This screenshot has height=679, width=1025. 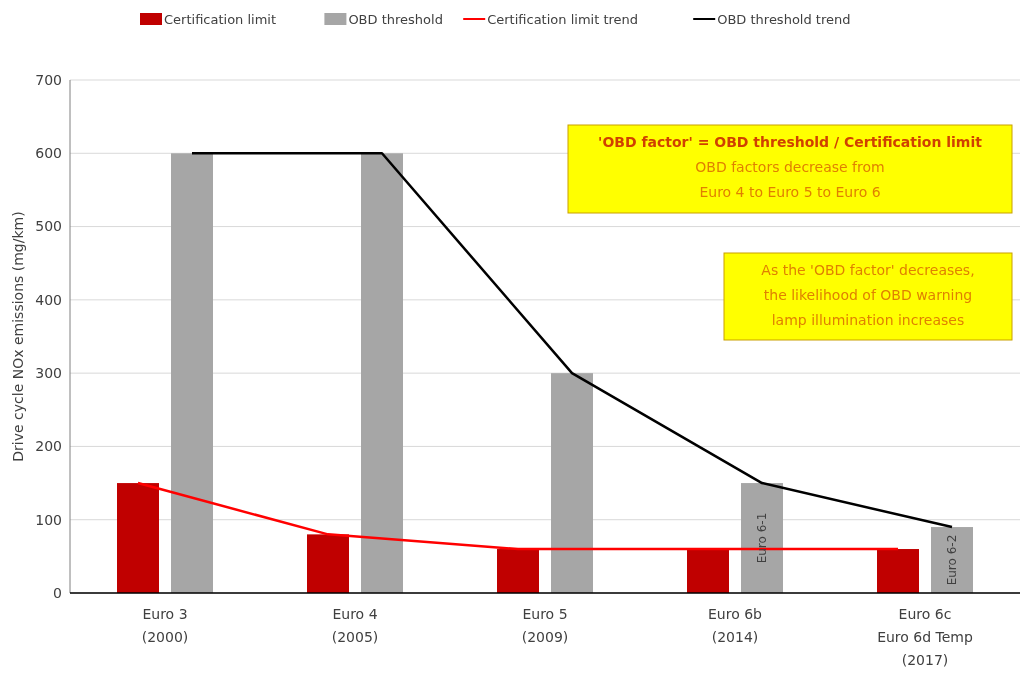 What do you see at coordinates (57, 592) in the screenshot?
I see `y-tick-label: 0` at bounding box center [57, 592].